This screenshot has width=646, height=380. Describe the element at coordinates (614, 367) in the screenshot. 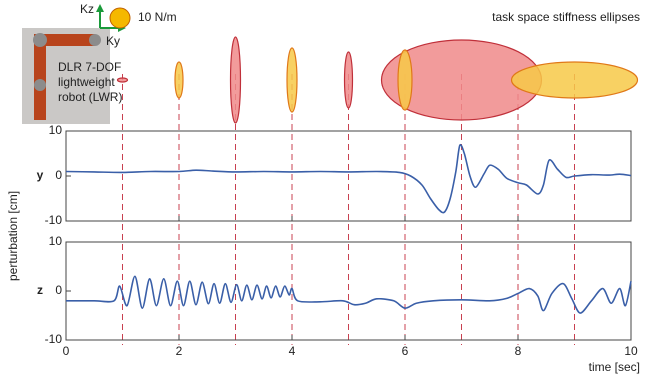

I see `x-axis-label: time [sec]` at that location.